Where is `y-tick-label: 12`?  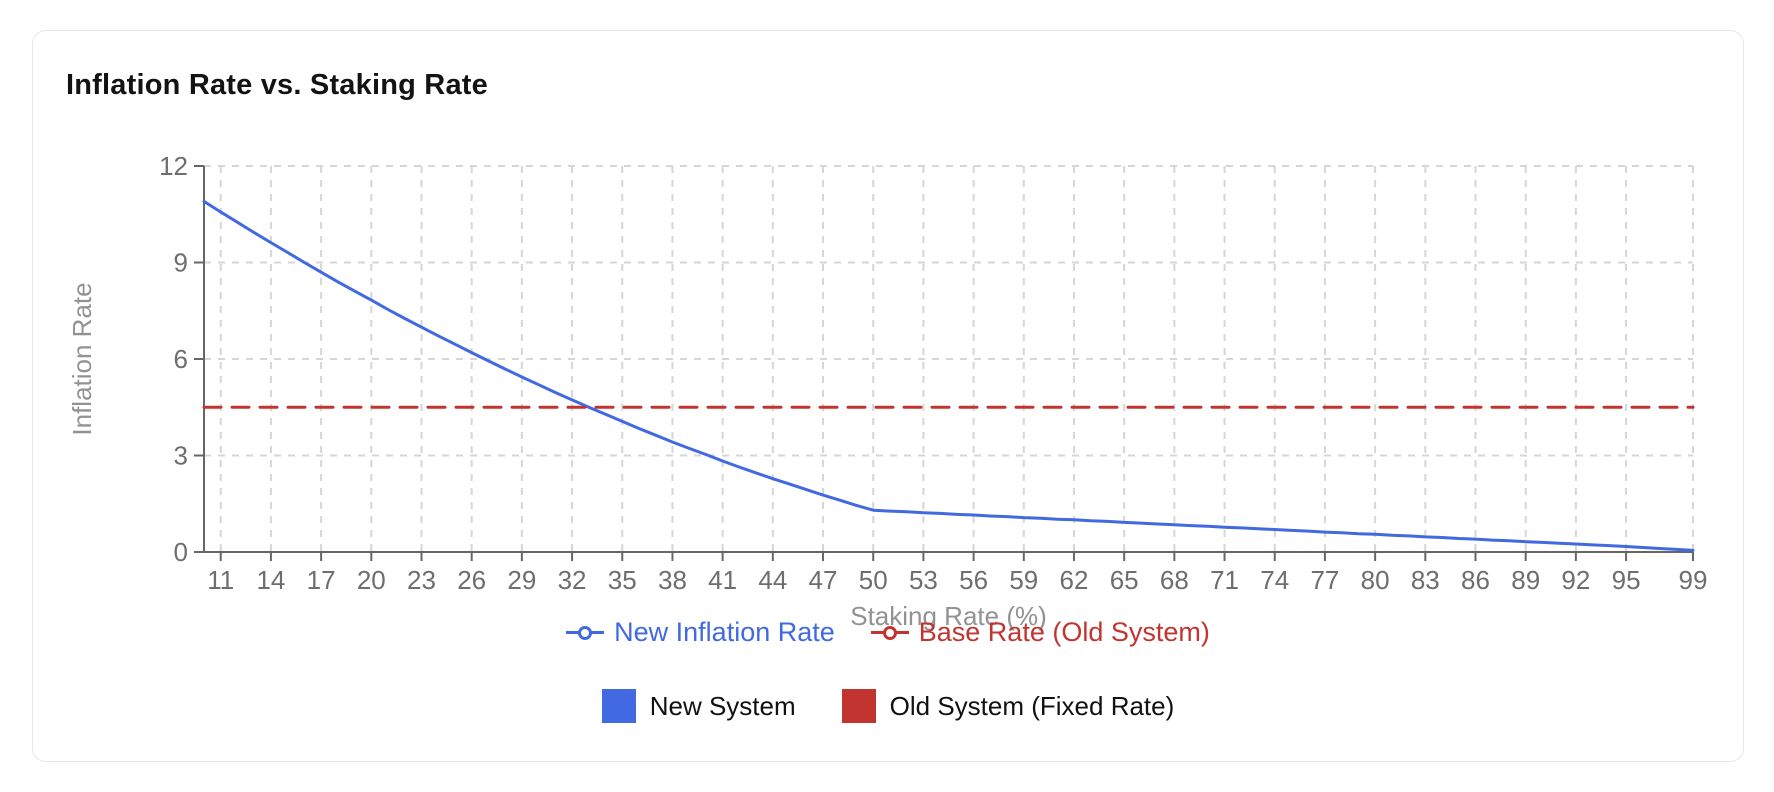
y-tick-label: 12 is located at coordinates (173, 166).